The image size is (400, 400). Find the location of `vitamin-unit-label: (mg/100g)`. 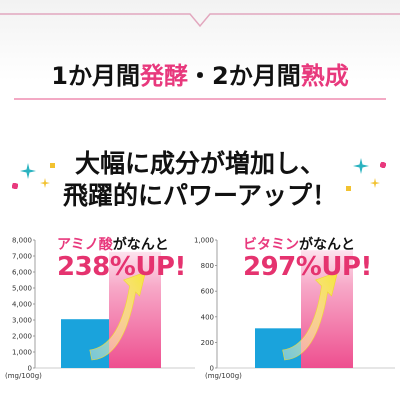

vitamin-unit-label: (mg/100g) is located at coordinates (223, 376).